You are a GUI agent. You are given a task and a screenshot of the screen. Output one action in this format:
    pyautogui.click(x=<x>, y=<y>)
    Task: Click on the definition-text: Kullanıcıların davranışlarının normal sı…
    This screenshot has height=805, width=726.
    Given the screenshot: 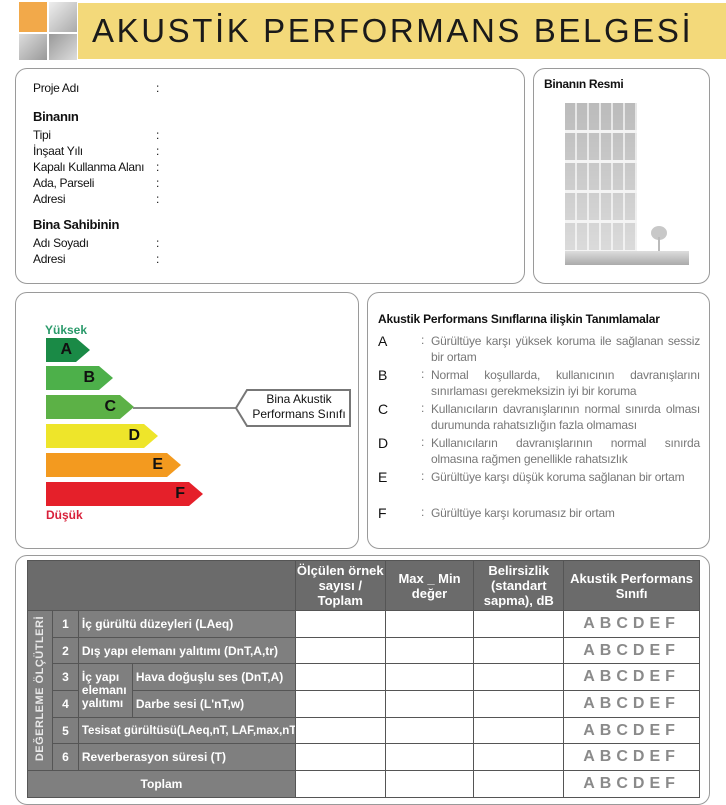 What is the action you would take?
    pyautogui.click(x=565, y=417)
    